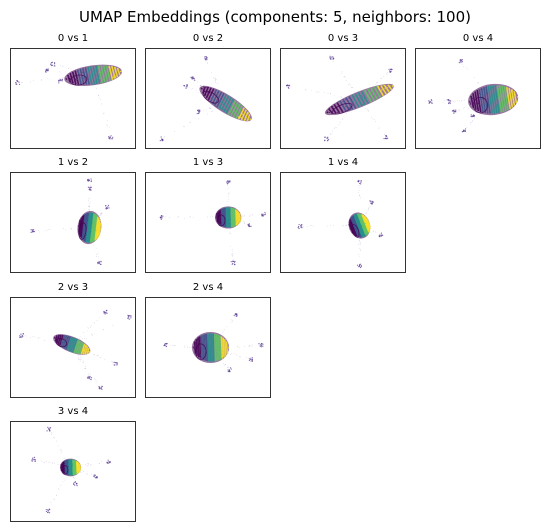 The width and height of the screenshot is (550, 531). I want to click on axes-frame, so click(478, 98).